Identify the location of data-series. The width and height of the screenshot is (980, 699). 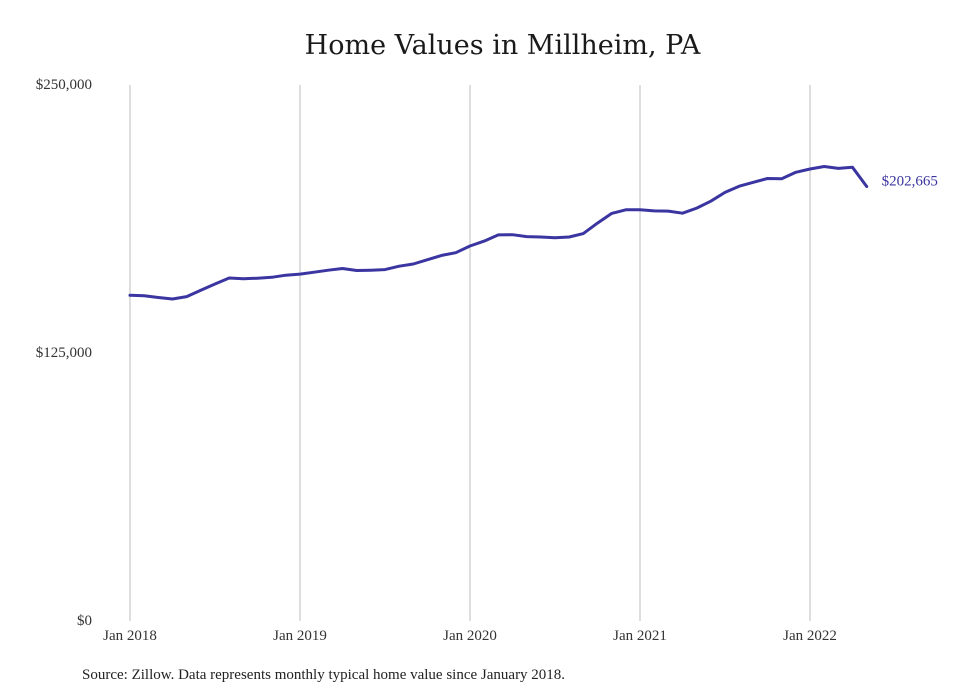
(498, 233).